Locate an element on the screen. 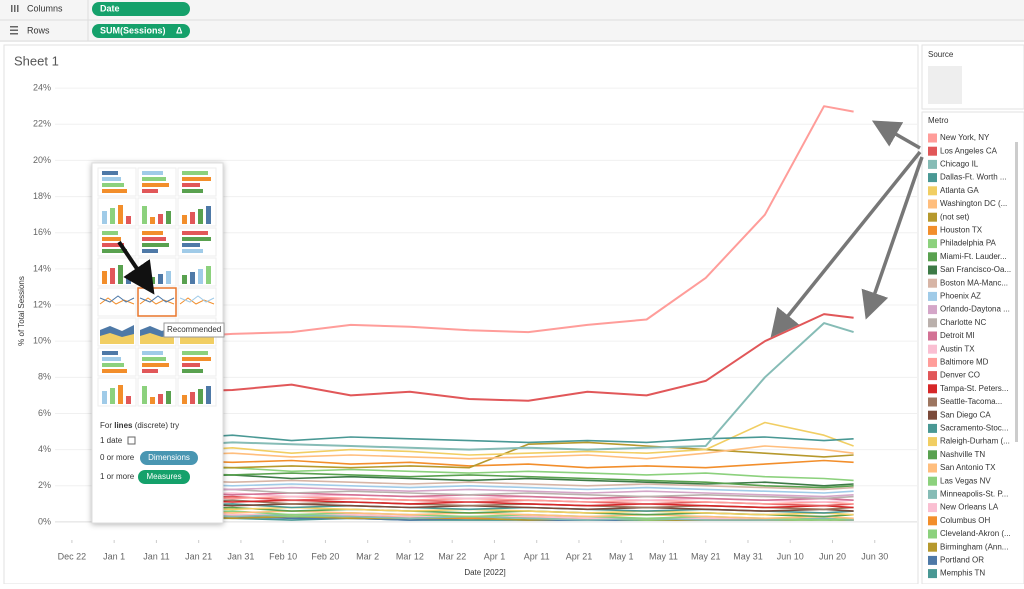 This screenshot has height=589, width=1024. legend-scrollbar is located at coordinates (1016, 292).